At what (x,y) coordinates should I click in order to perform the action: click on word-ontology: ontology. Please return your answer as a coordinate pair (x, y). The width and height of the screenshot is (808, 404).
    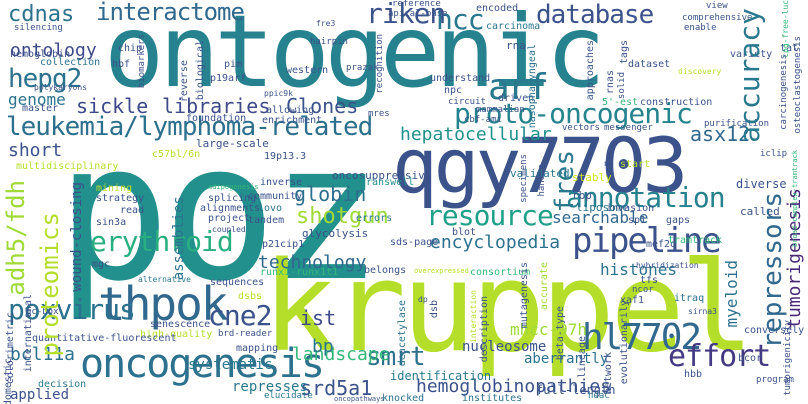
    Looking at the image, I should click on (53, 50).